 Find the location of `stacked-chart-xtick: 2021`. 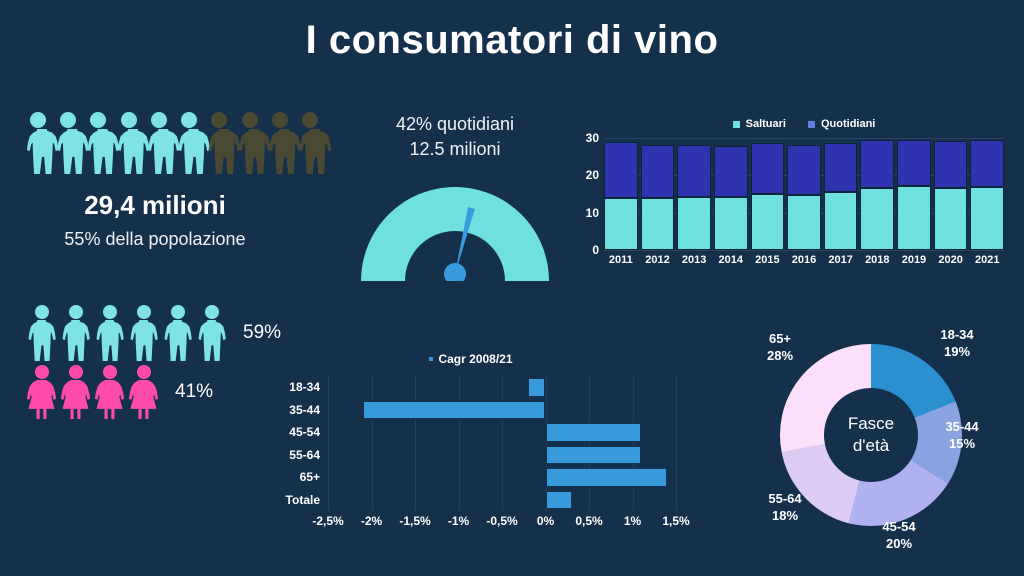

stacked-chart-xtick: 2021 is located at coordinates (987, 260).